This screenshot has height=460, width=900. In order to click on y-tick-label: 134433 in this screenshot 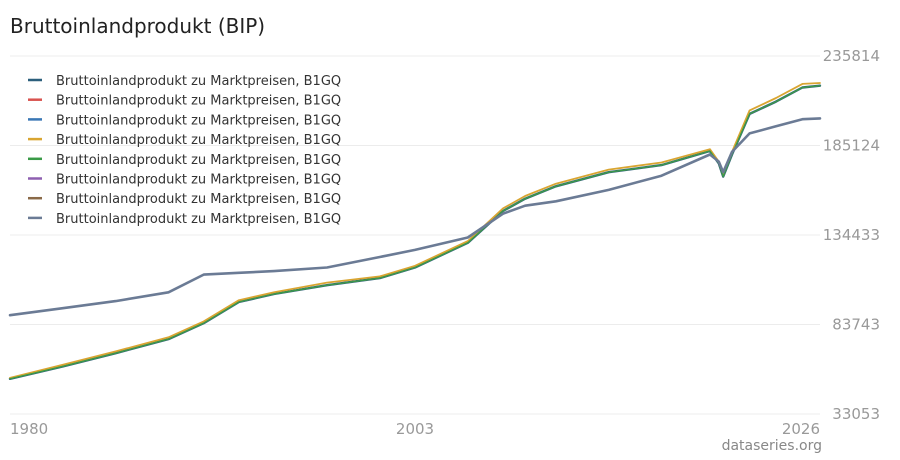, I will do `click(851, 235)`.